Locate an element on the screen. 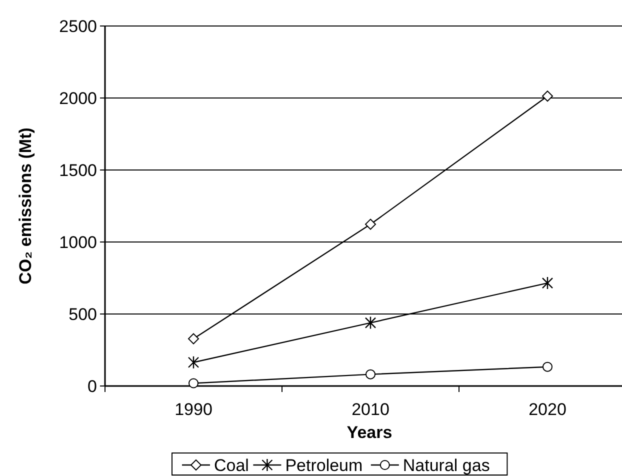 This screenshot has height=476, width=622. x-tick-label: 2010 is located at coordinates (371, 409).